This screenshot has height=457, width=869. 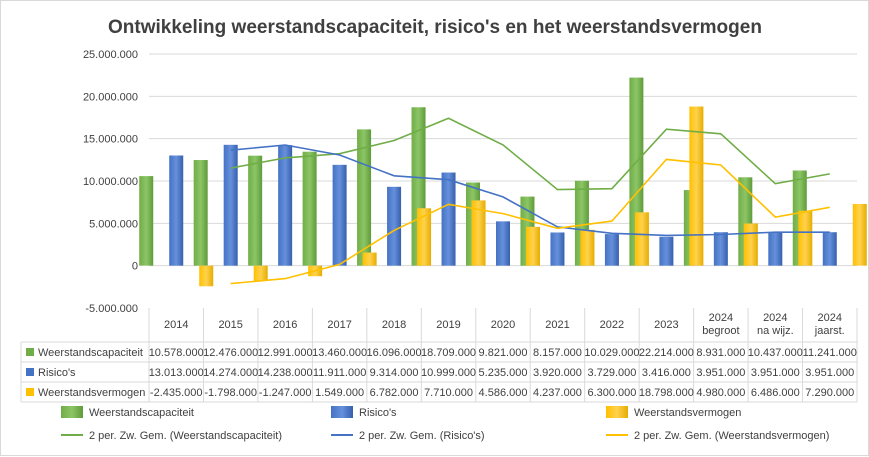 I want to click on data-label: 1.549.000, so click(x=339, y=393).